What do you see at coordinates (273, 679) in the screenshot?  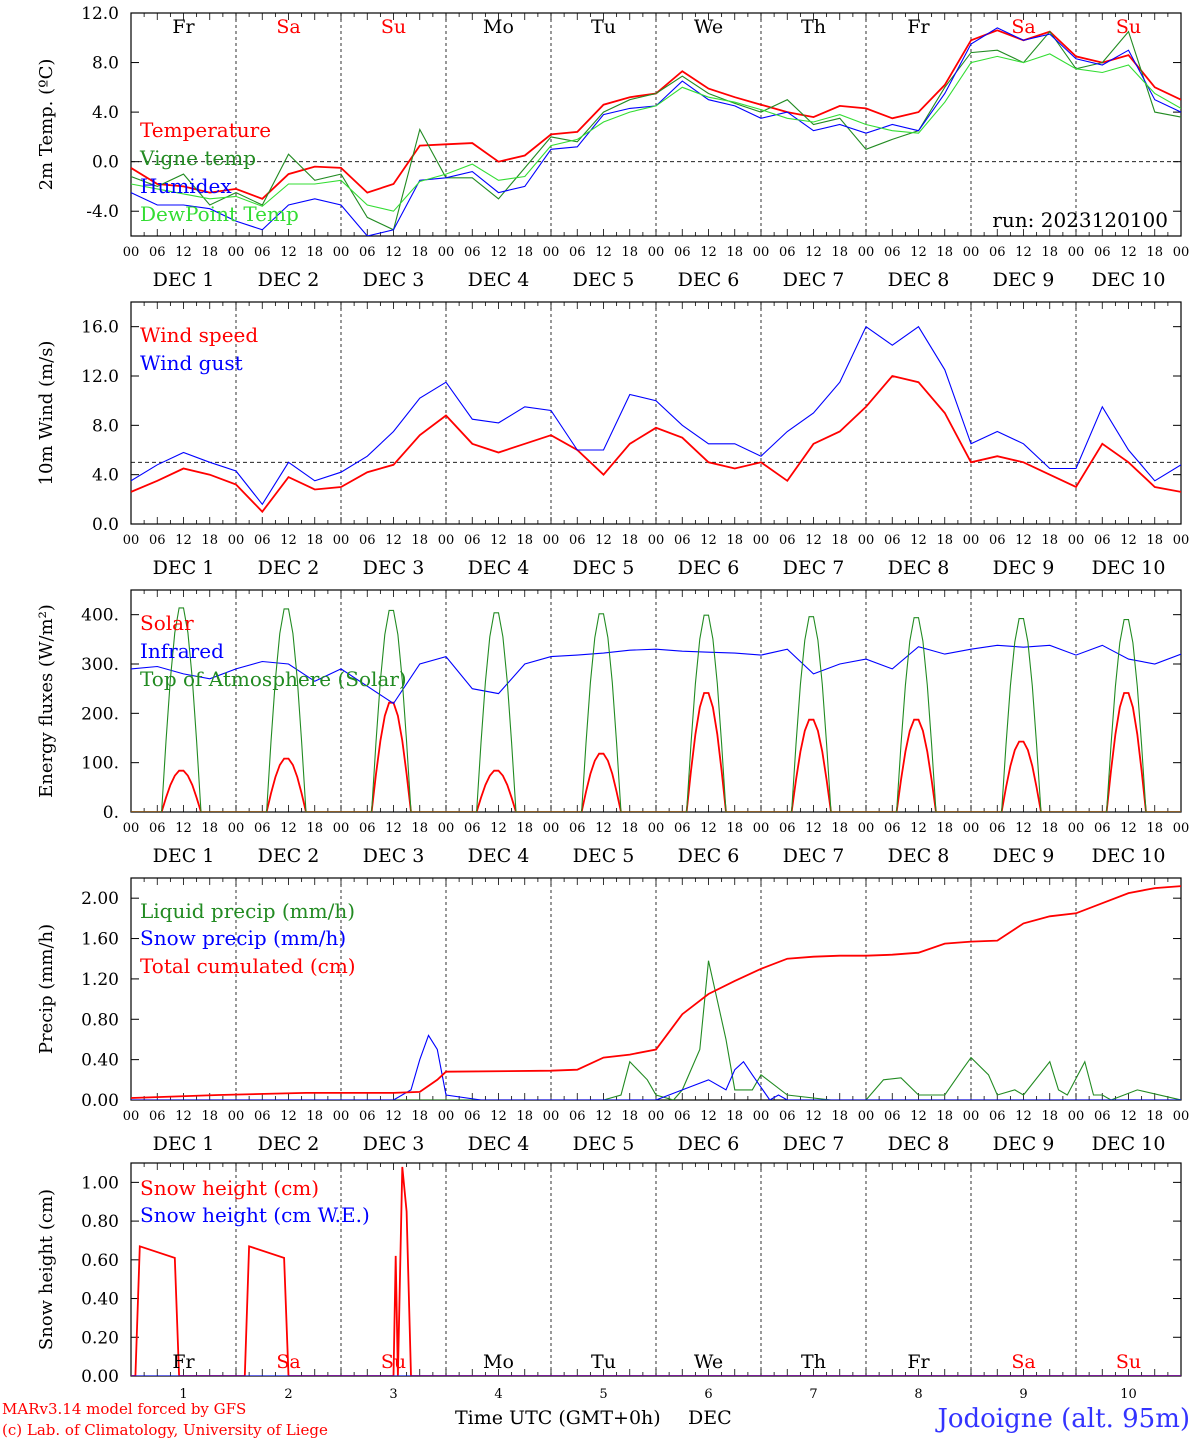 I see `legend-entry: Top of Atmosphere (Solar)` at bounding box center [273, 679].